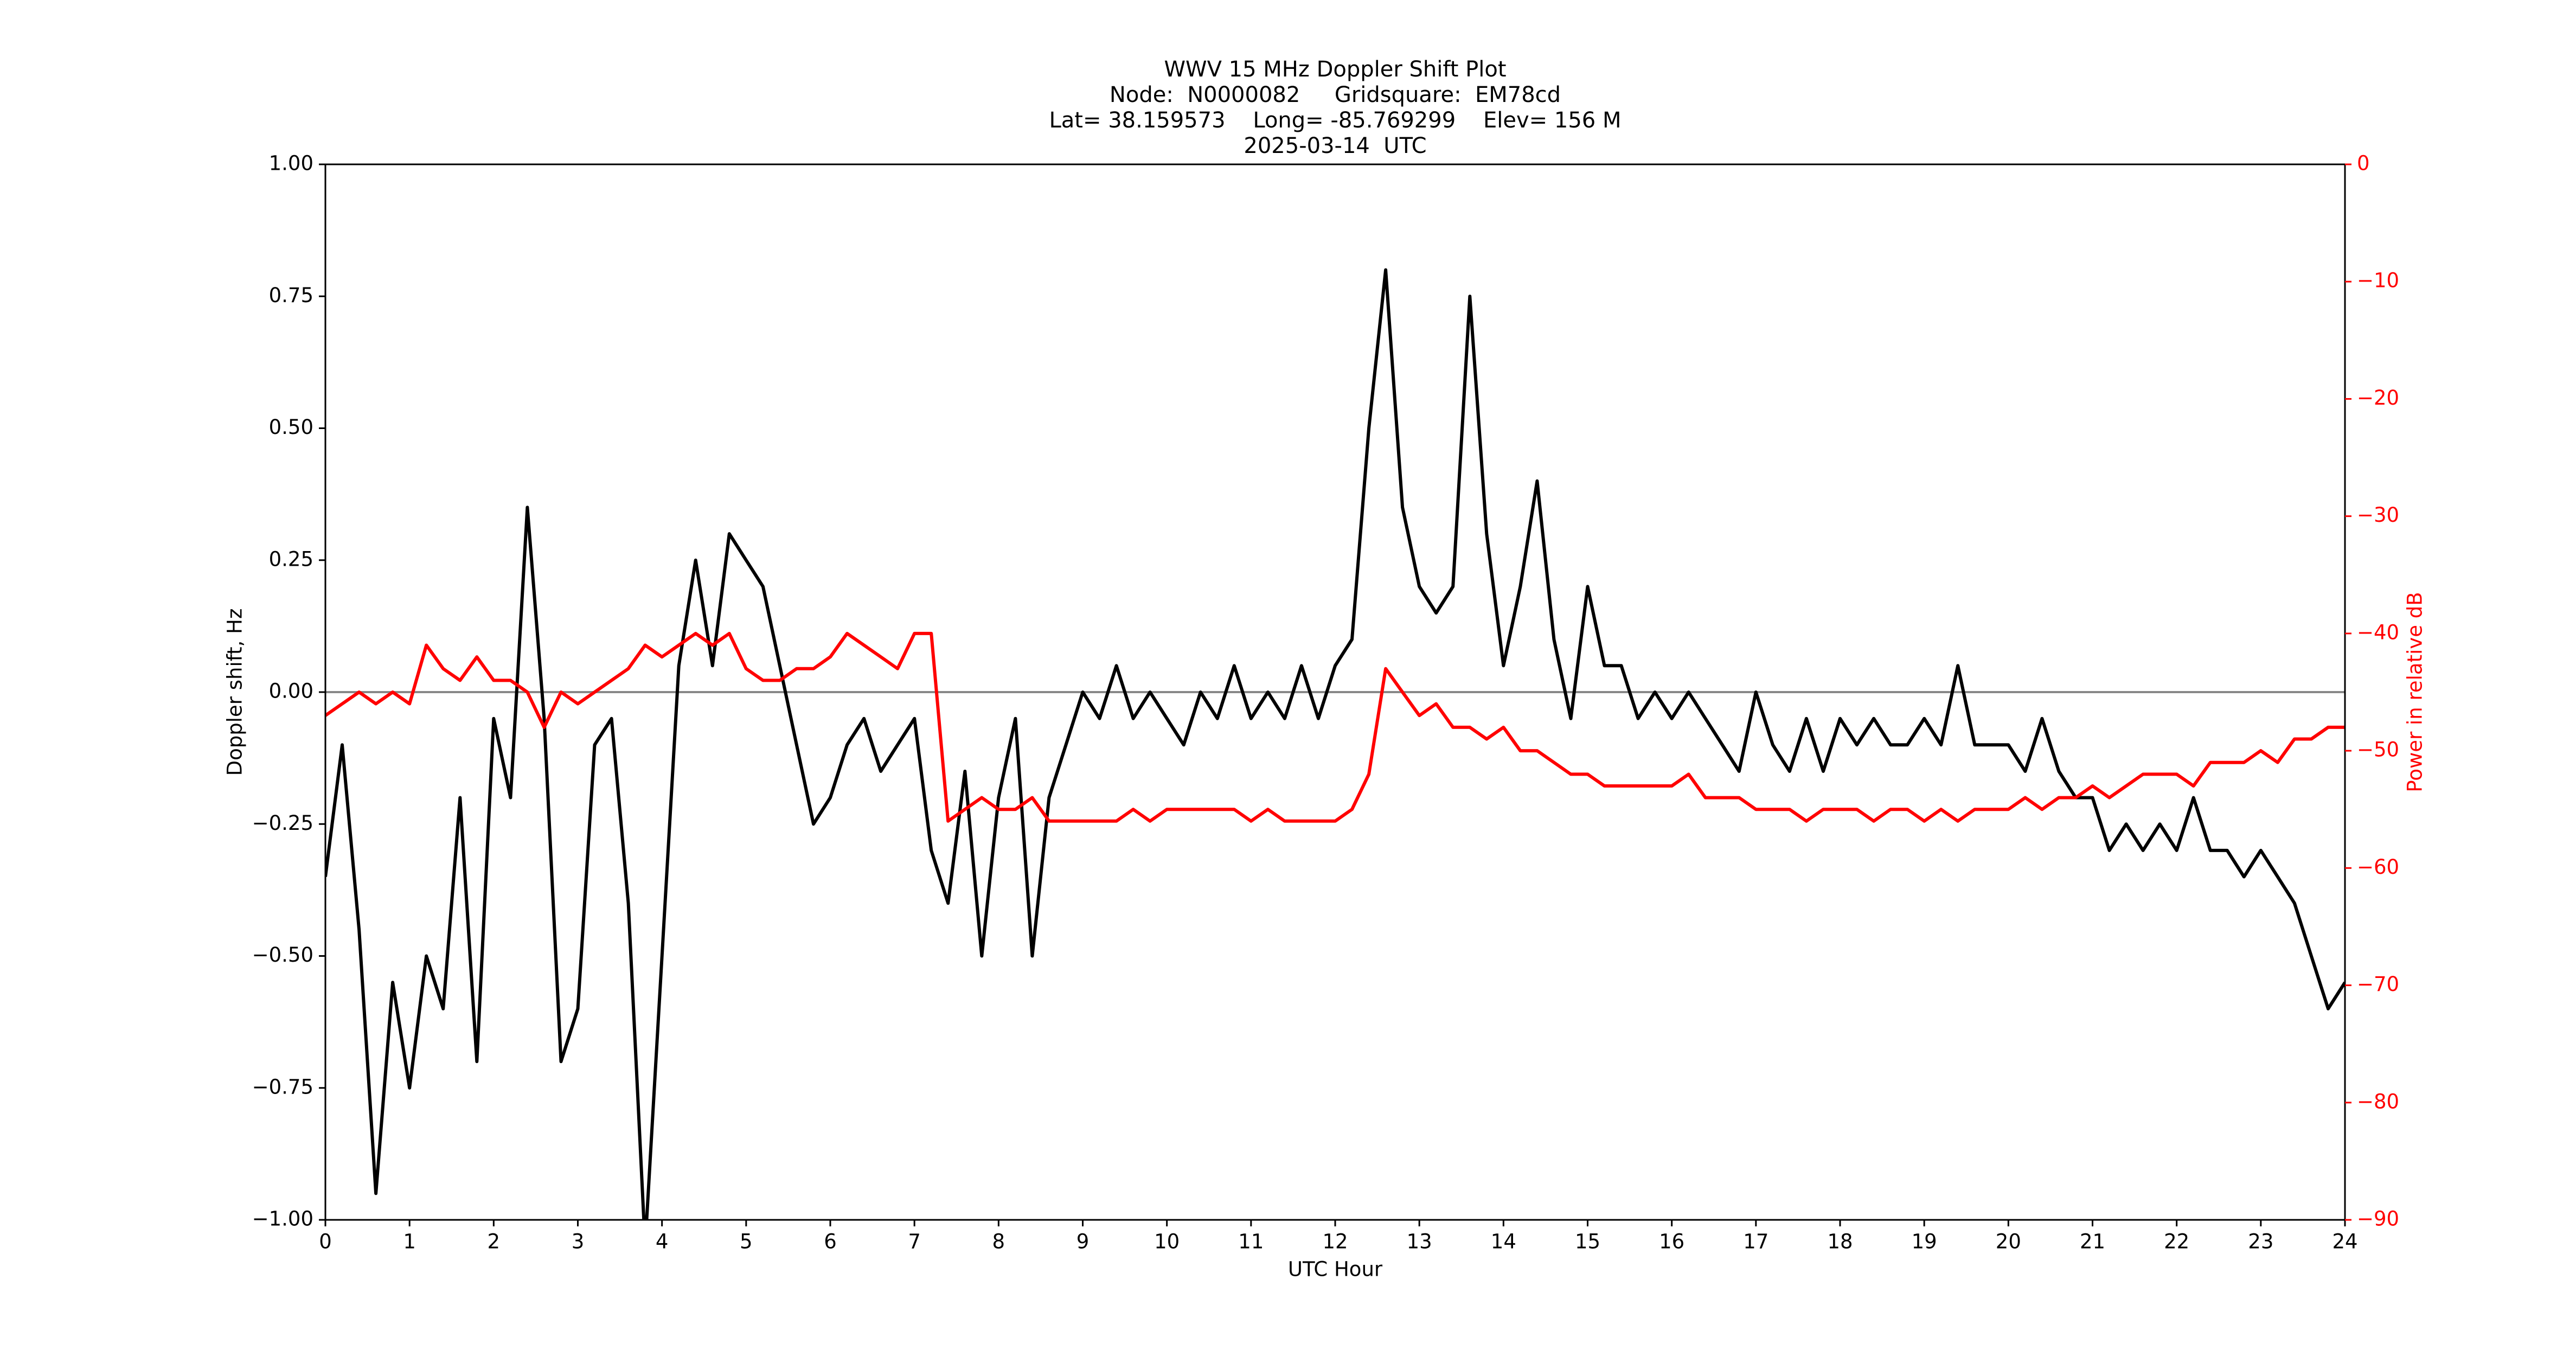 This screenshot has width=2576, height=1356. Describe the element at coordinates (325, 1241) in the screenshot. I see `x-tick-label: 0` at that location.